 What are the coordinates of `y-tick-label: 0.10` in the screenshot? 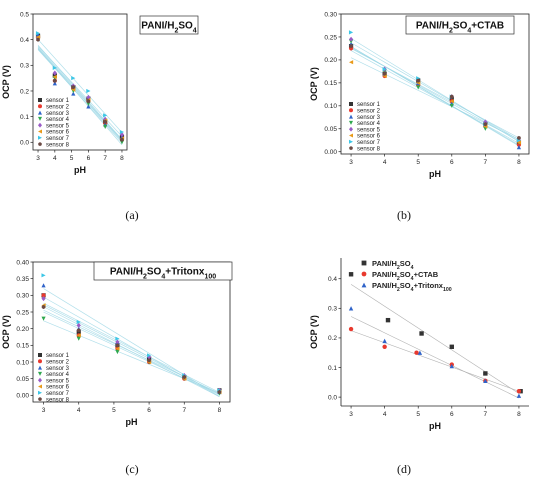 It's located at (330, 106).